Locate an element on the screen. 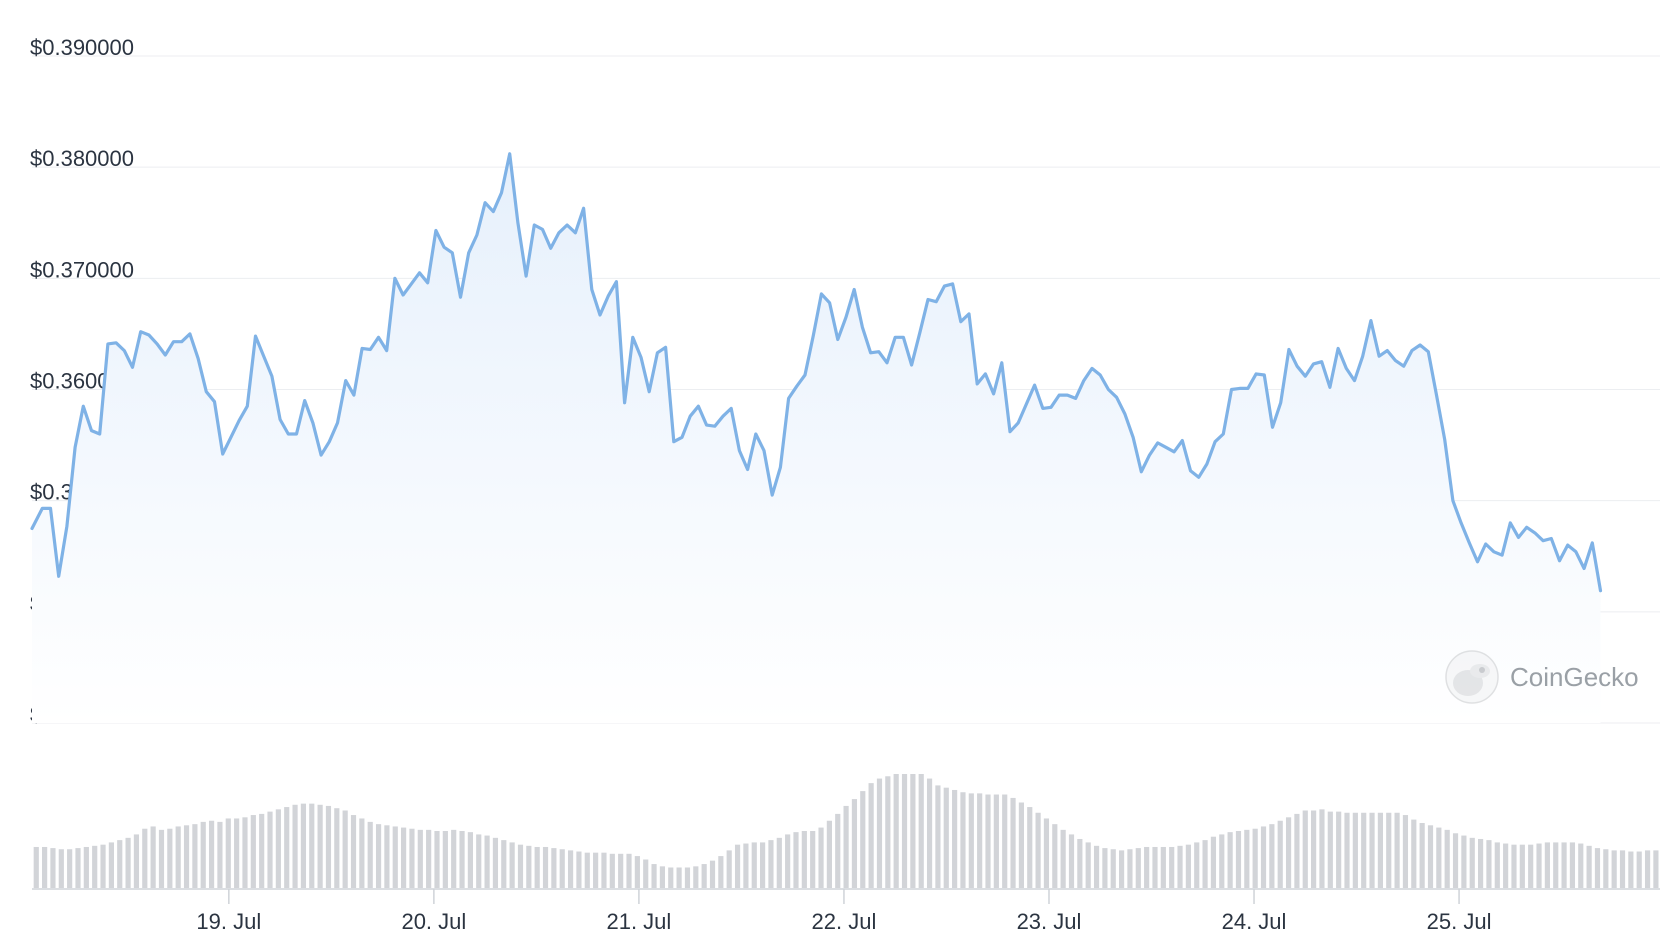 The image size is (1679, 951). watermark-text: CoinGecko is located at coordinates (1574, 677).